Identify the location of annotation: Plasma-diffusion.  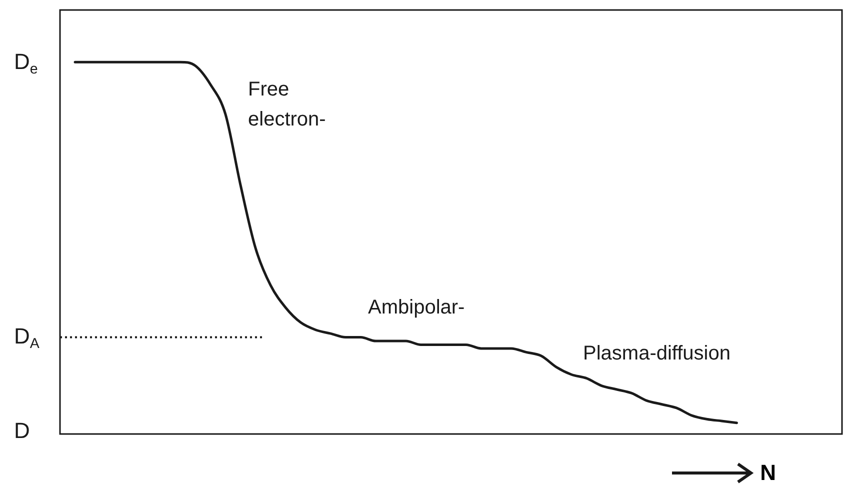
(656, 353).